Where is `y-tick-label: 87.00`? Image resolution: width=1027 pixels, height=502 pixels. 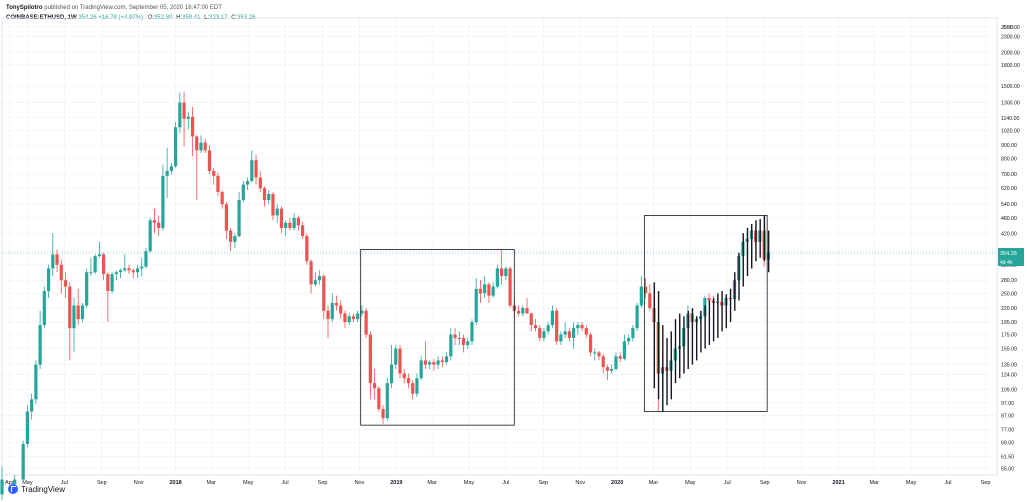 y-tick-label: 87.00 is located at coordinates (1007, 416).